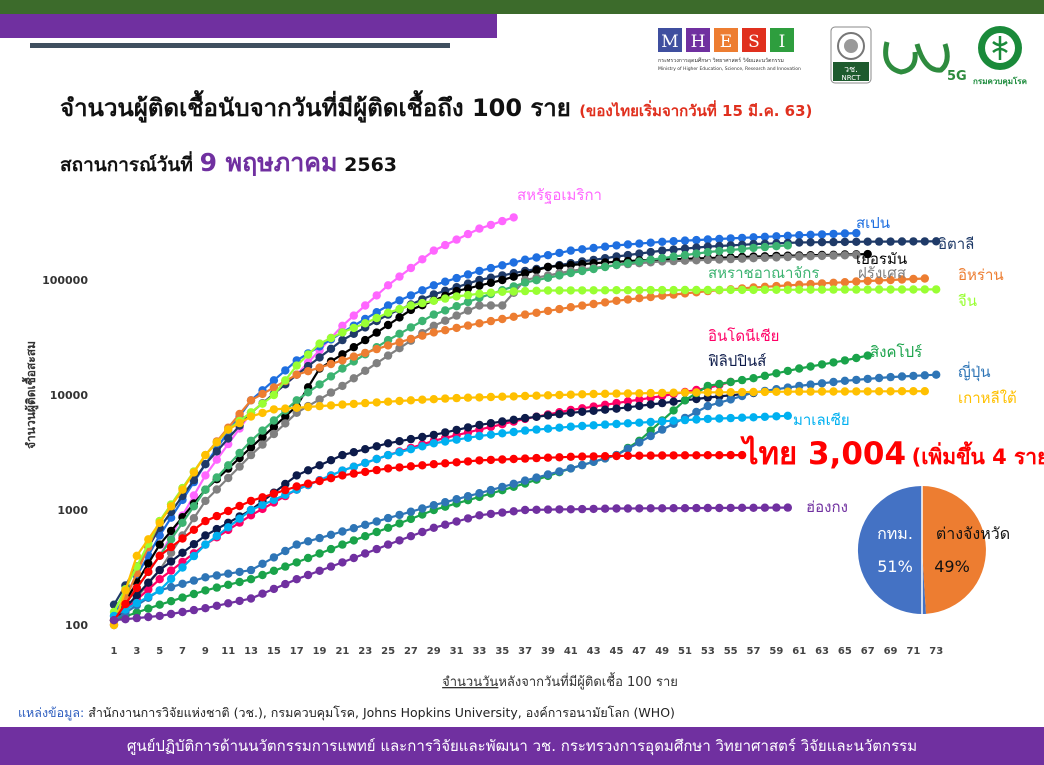 Image resolution: width=1044 pixels, height=765 pixels. What do you see at coordinates (896, 352) in the screenshot?
I see `series-label: สิงคโปร์` at bounding box center [896, 352].